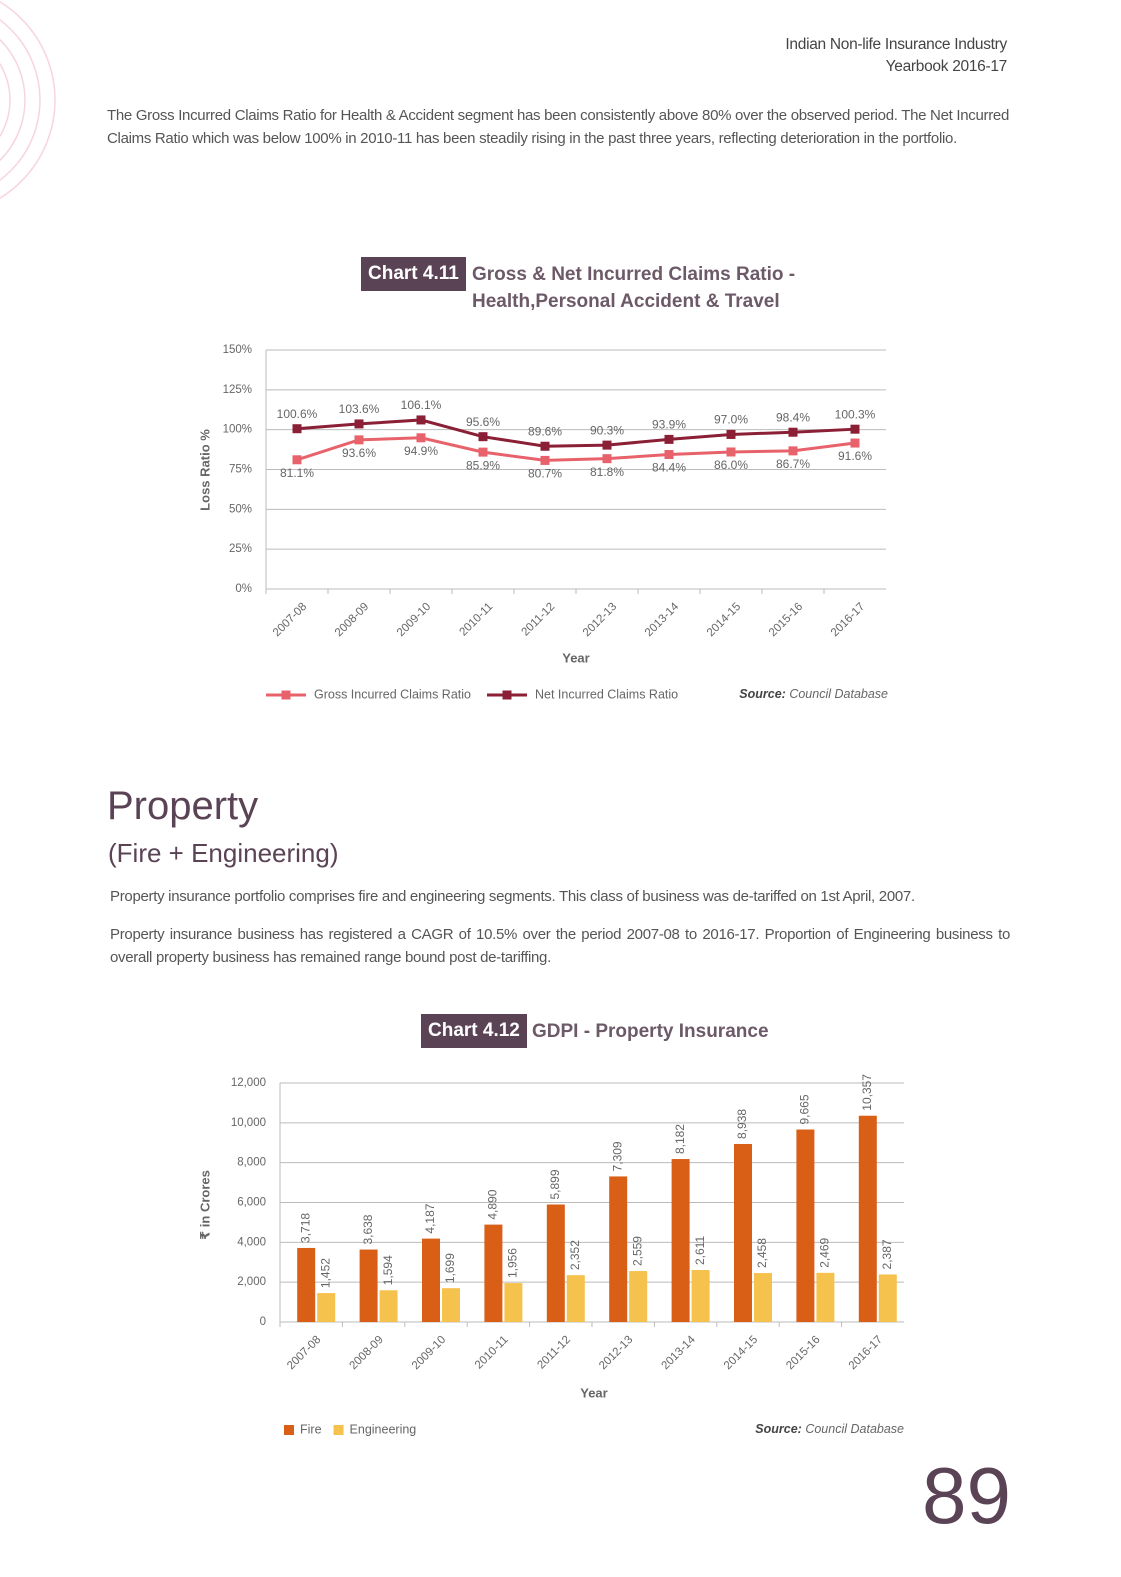  Describe the element at coordinates (368, 1229) in the screenshot. I see `data-label: 3,638` at that location.